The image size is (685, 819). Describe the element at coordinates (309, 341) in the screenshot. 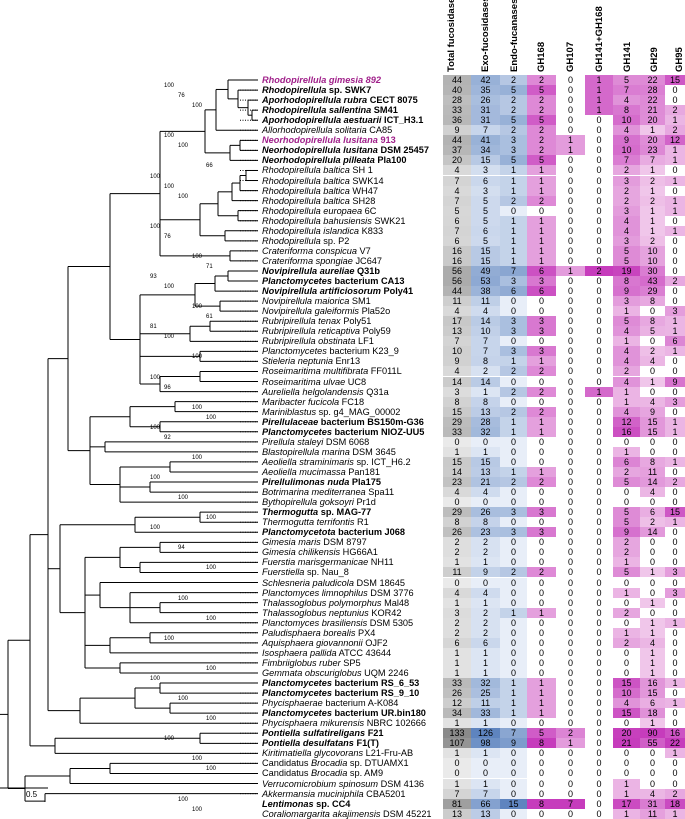

I see `taxon-name: Rubripirellula obstinata` at that location.